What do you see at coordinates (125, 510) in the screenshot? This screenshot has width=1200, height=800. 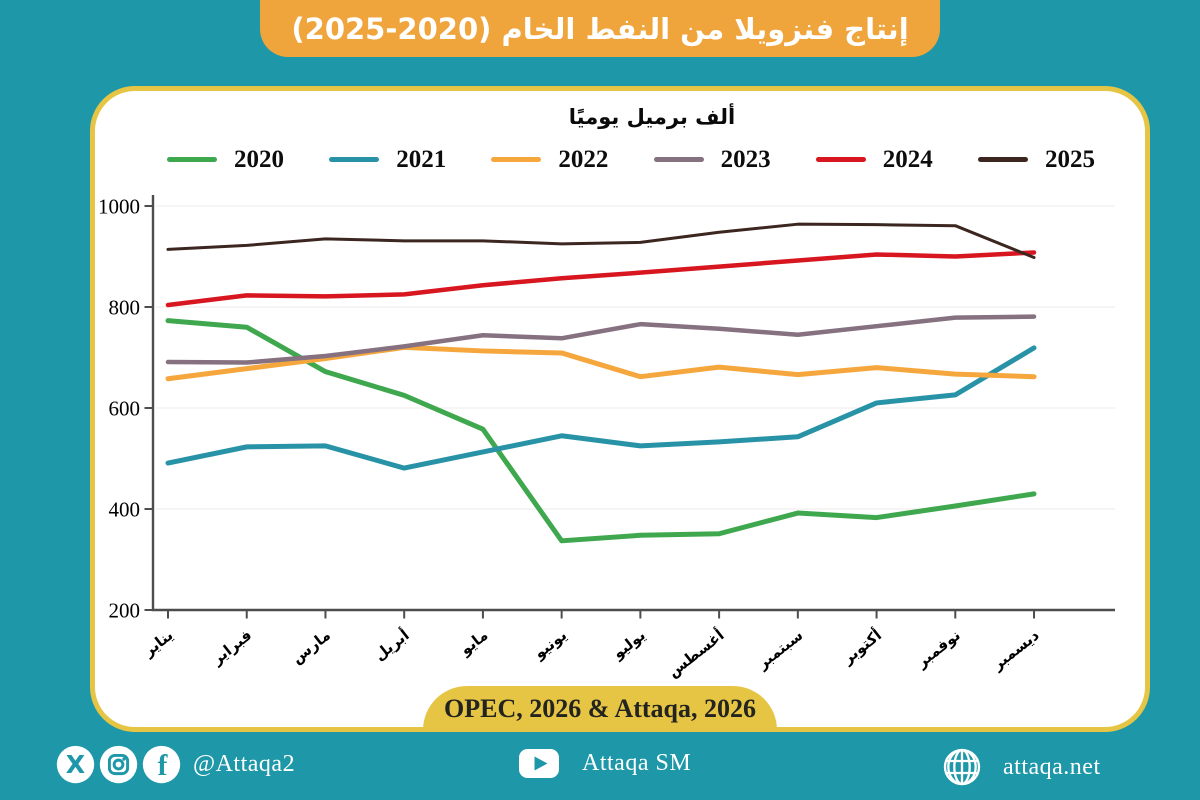 I see `y-axis-tick-label: 400` at bounding box center [125, 510].